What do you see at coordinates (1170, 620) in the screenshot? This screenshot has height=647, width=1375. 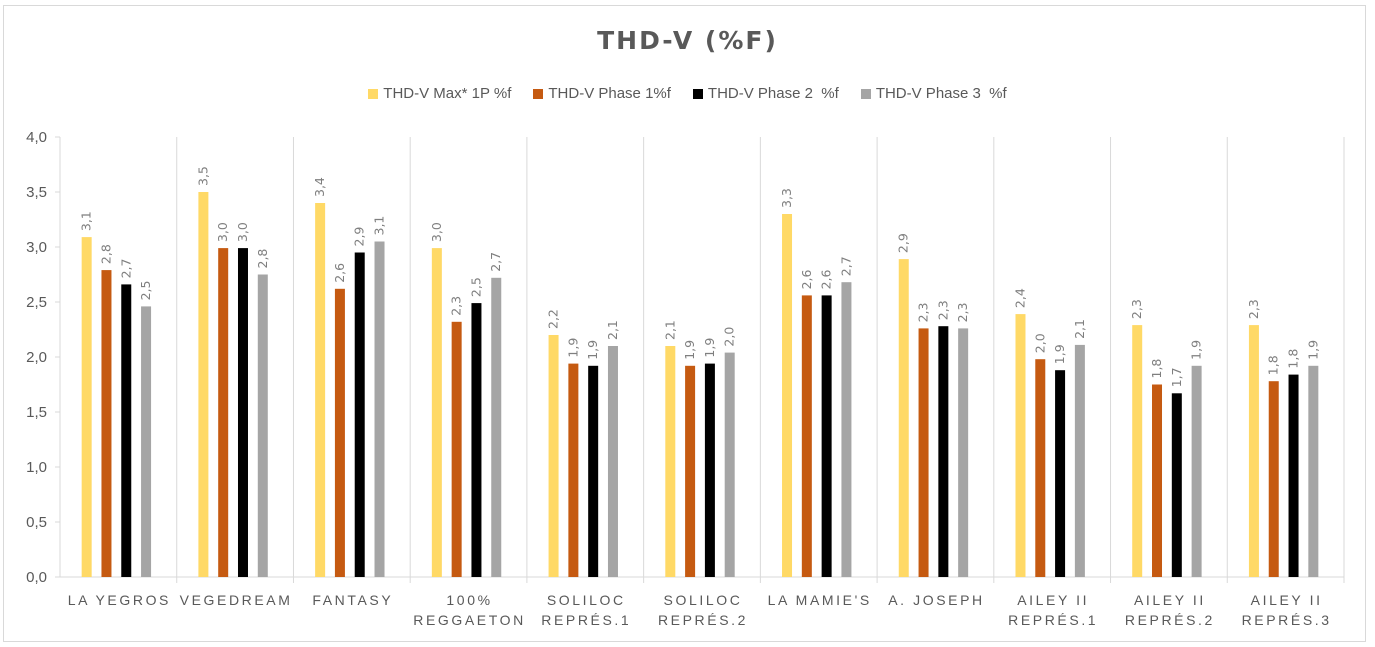 I see `x-tick-label: REPRÉS.2` at bounding box center [1170, 620].